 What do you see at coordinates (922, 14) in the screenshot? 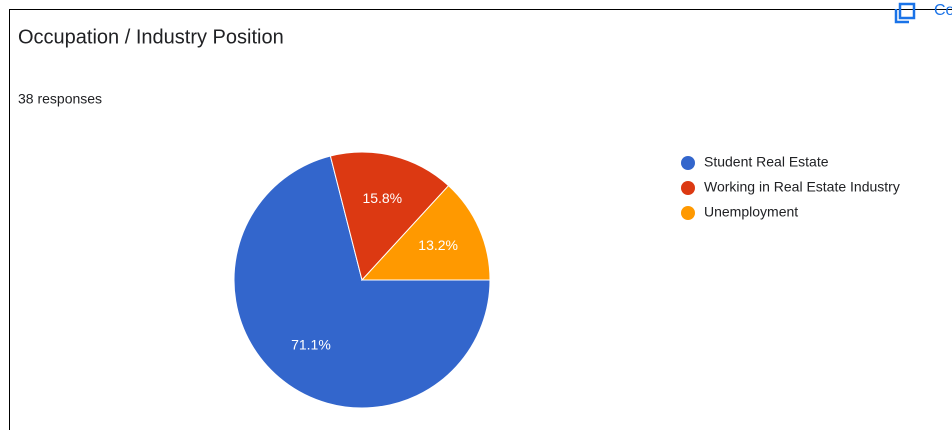
I see `copy-button: Copy` at bounding box center [922, 14].